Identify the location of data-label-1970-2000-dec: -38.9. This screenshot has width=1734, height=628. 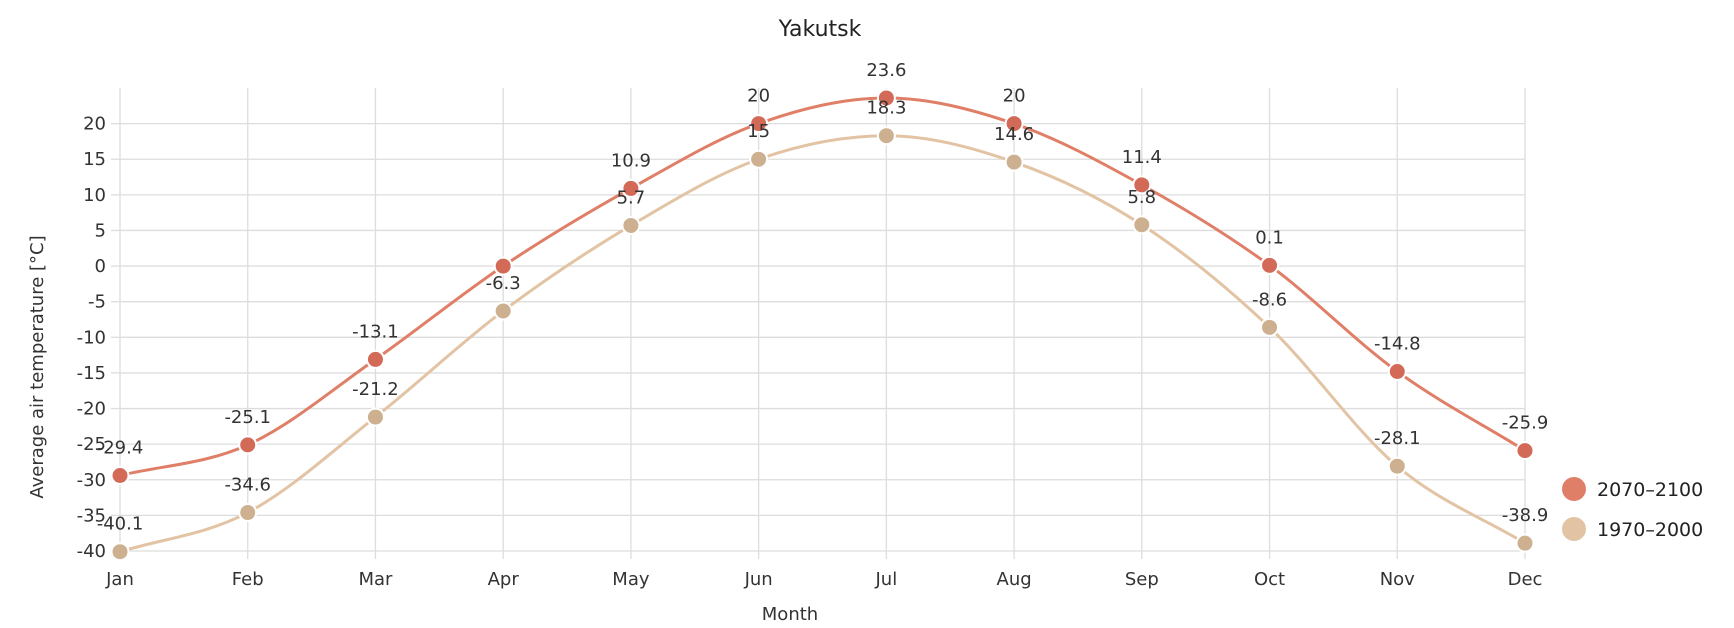
(1525, 515).